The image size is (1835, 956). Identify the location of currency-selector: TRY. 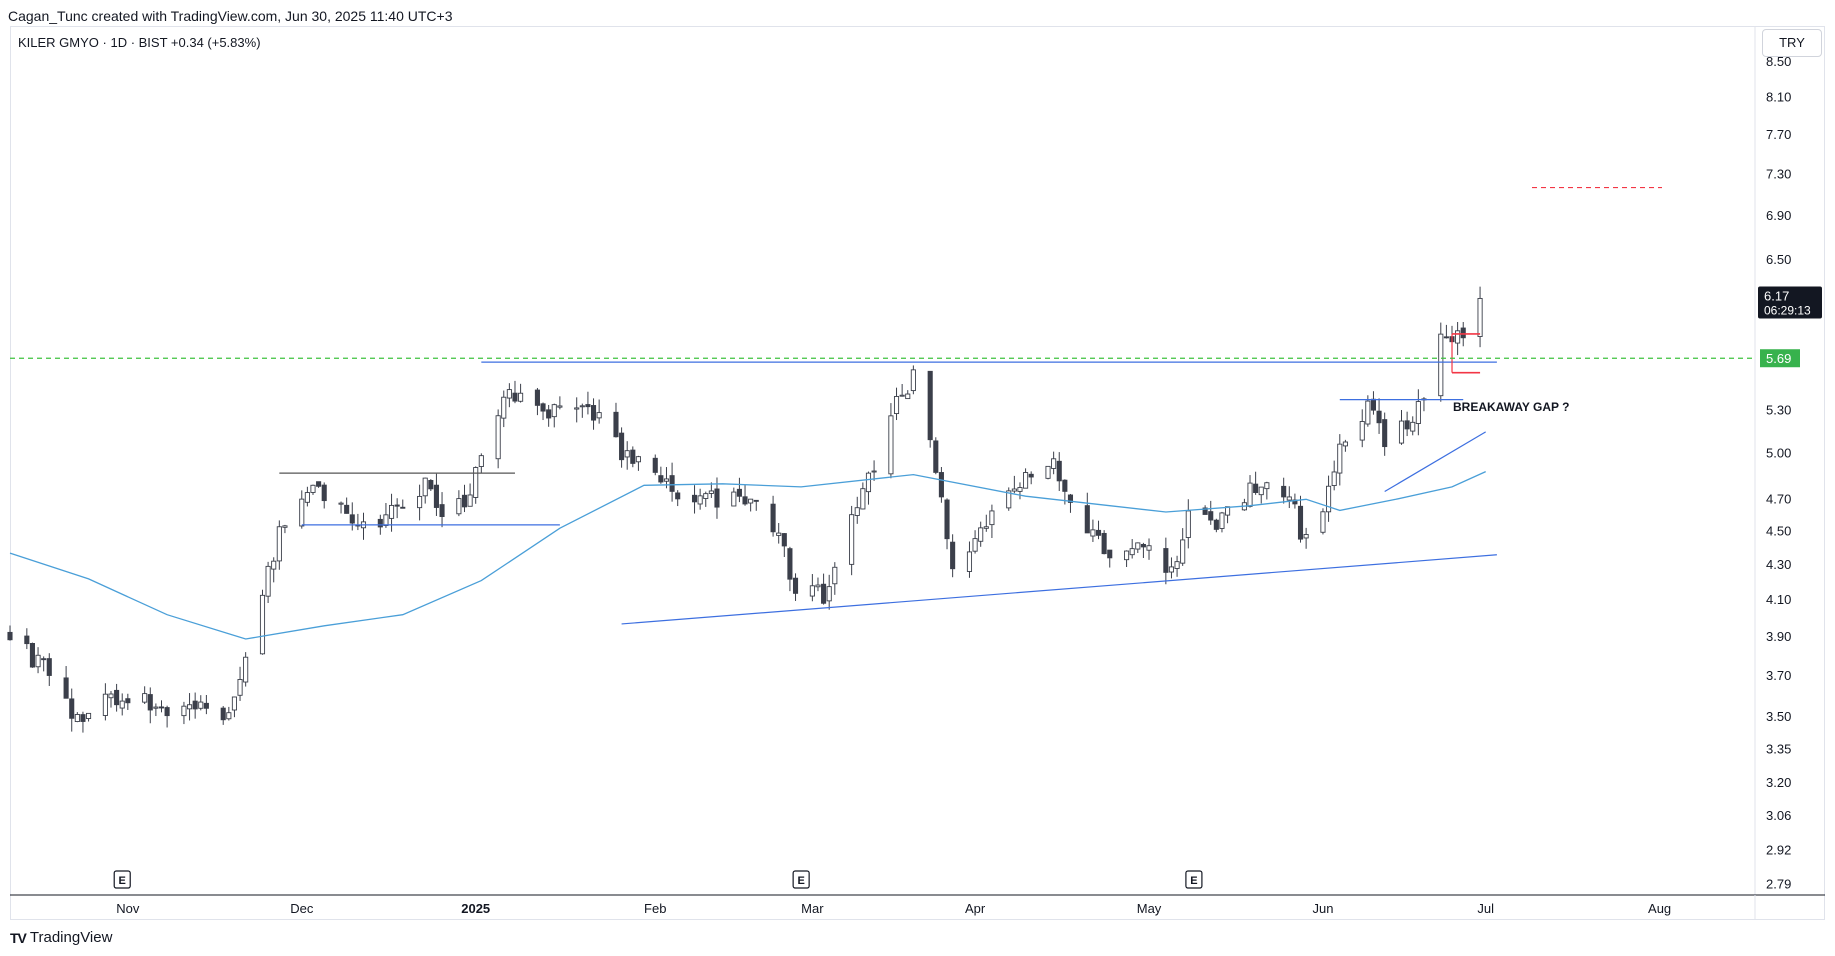
(1792, 43).